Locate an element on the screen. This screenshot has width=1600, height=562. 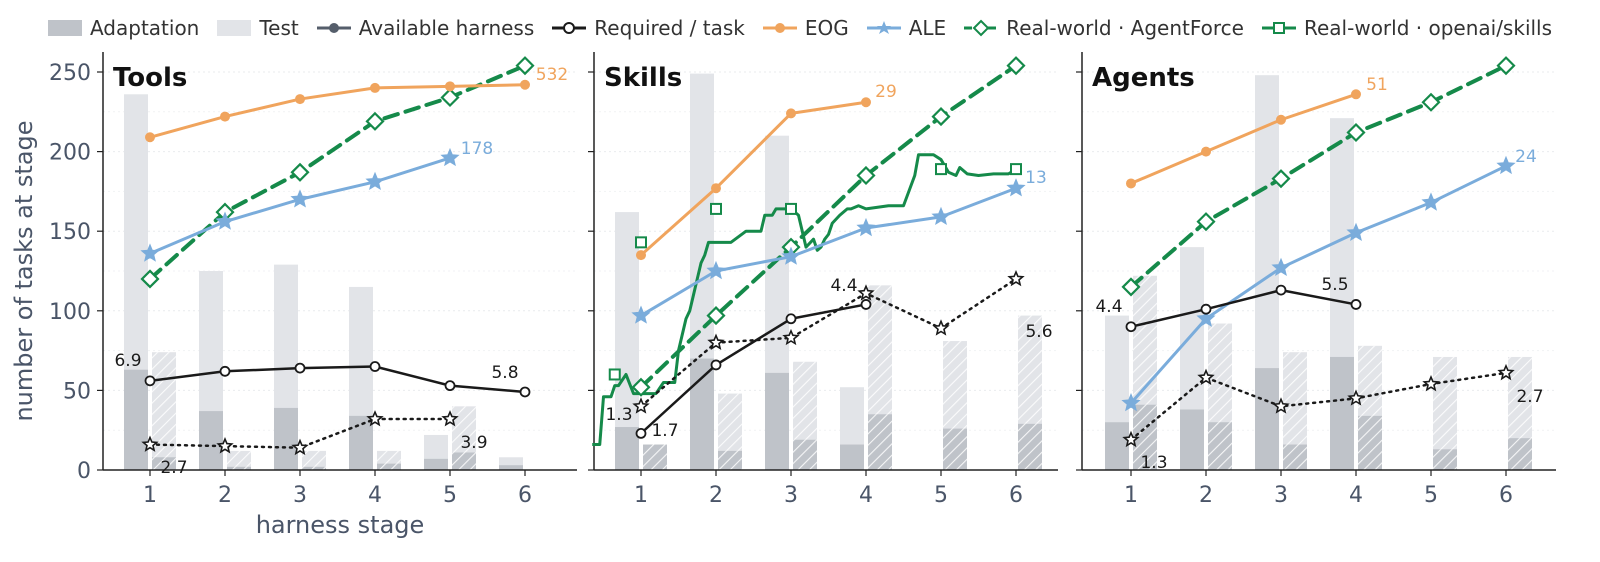
legend-item-test: Test is located at coordinates (258, 28).